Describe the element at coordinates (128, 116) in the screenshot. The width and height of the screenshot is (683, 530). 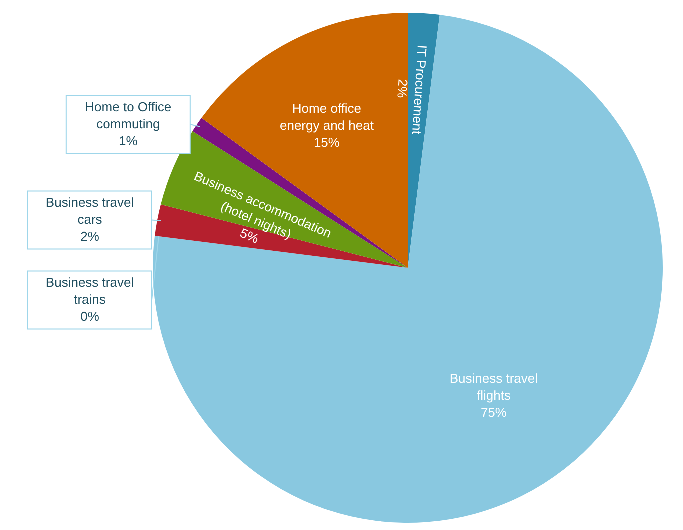
I see `slice-label: Home to Office commuting` at that location.